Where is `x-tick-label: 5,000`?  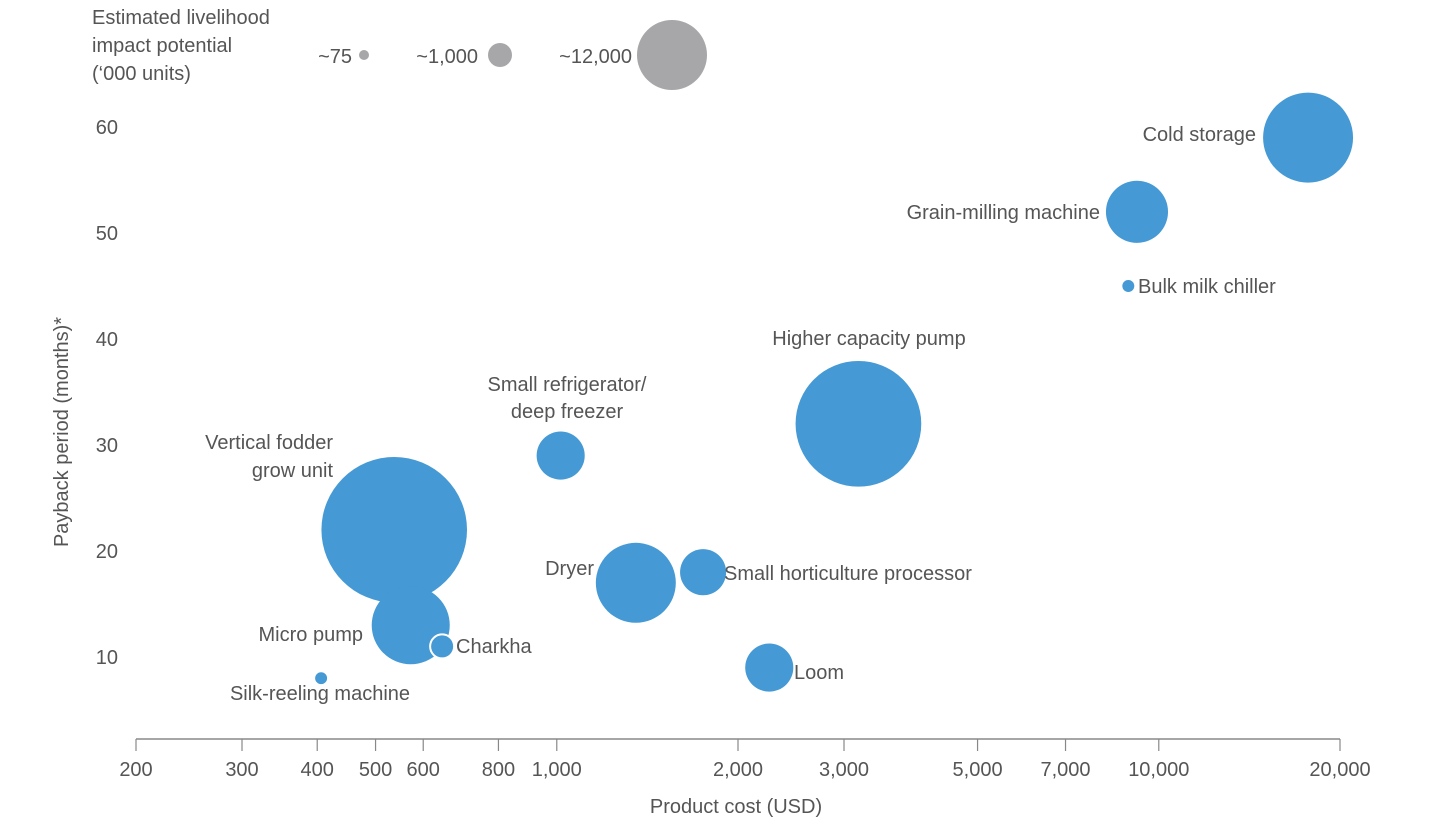 x-tick-label: 5,000 is located at coordinates (978, 770).